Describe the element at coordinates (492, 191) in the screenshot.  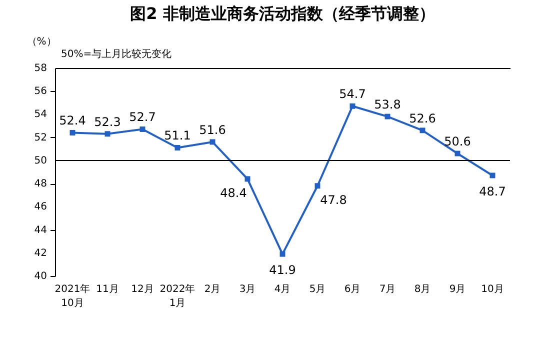
I see `data-label: 48.7` at that location.